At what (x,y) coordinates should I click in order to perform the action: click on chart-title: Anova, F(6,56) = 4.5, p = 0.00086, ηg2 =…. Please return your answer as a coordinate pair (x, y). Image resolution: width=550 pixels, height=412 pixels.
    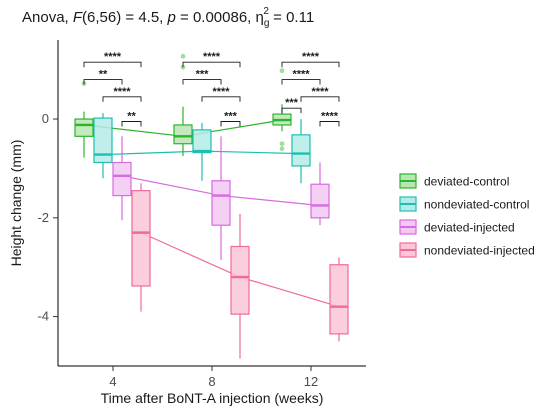
    Looking at the image, I should click on (168, 17).